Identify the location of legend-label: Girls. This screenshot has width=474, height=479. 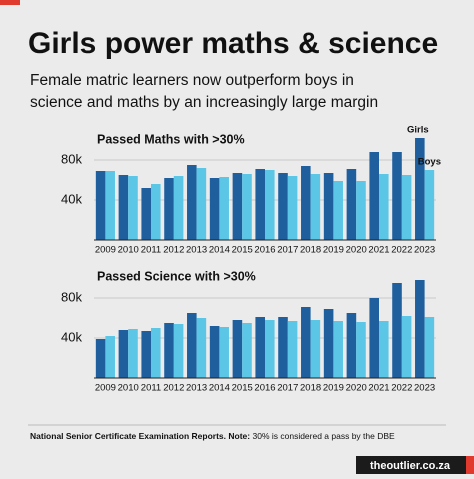
(418, 130).